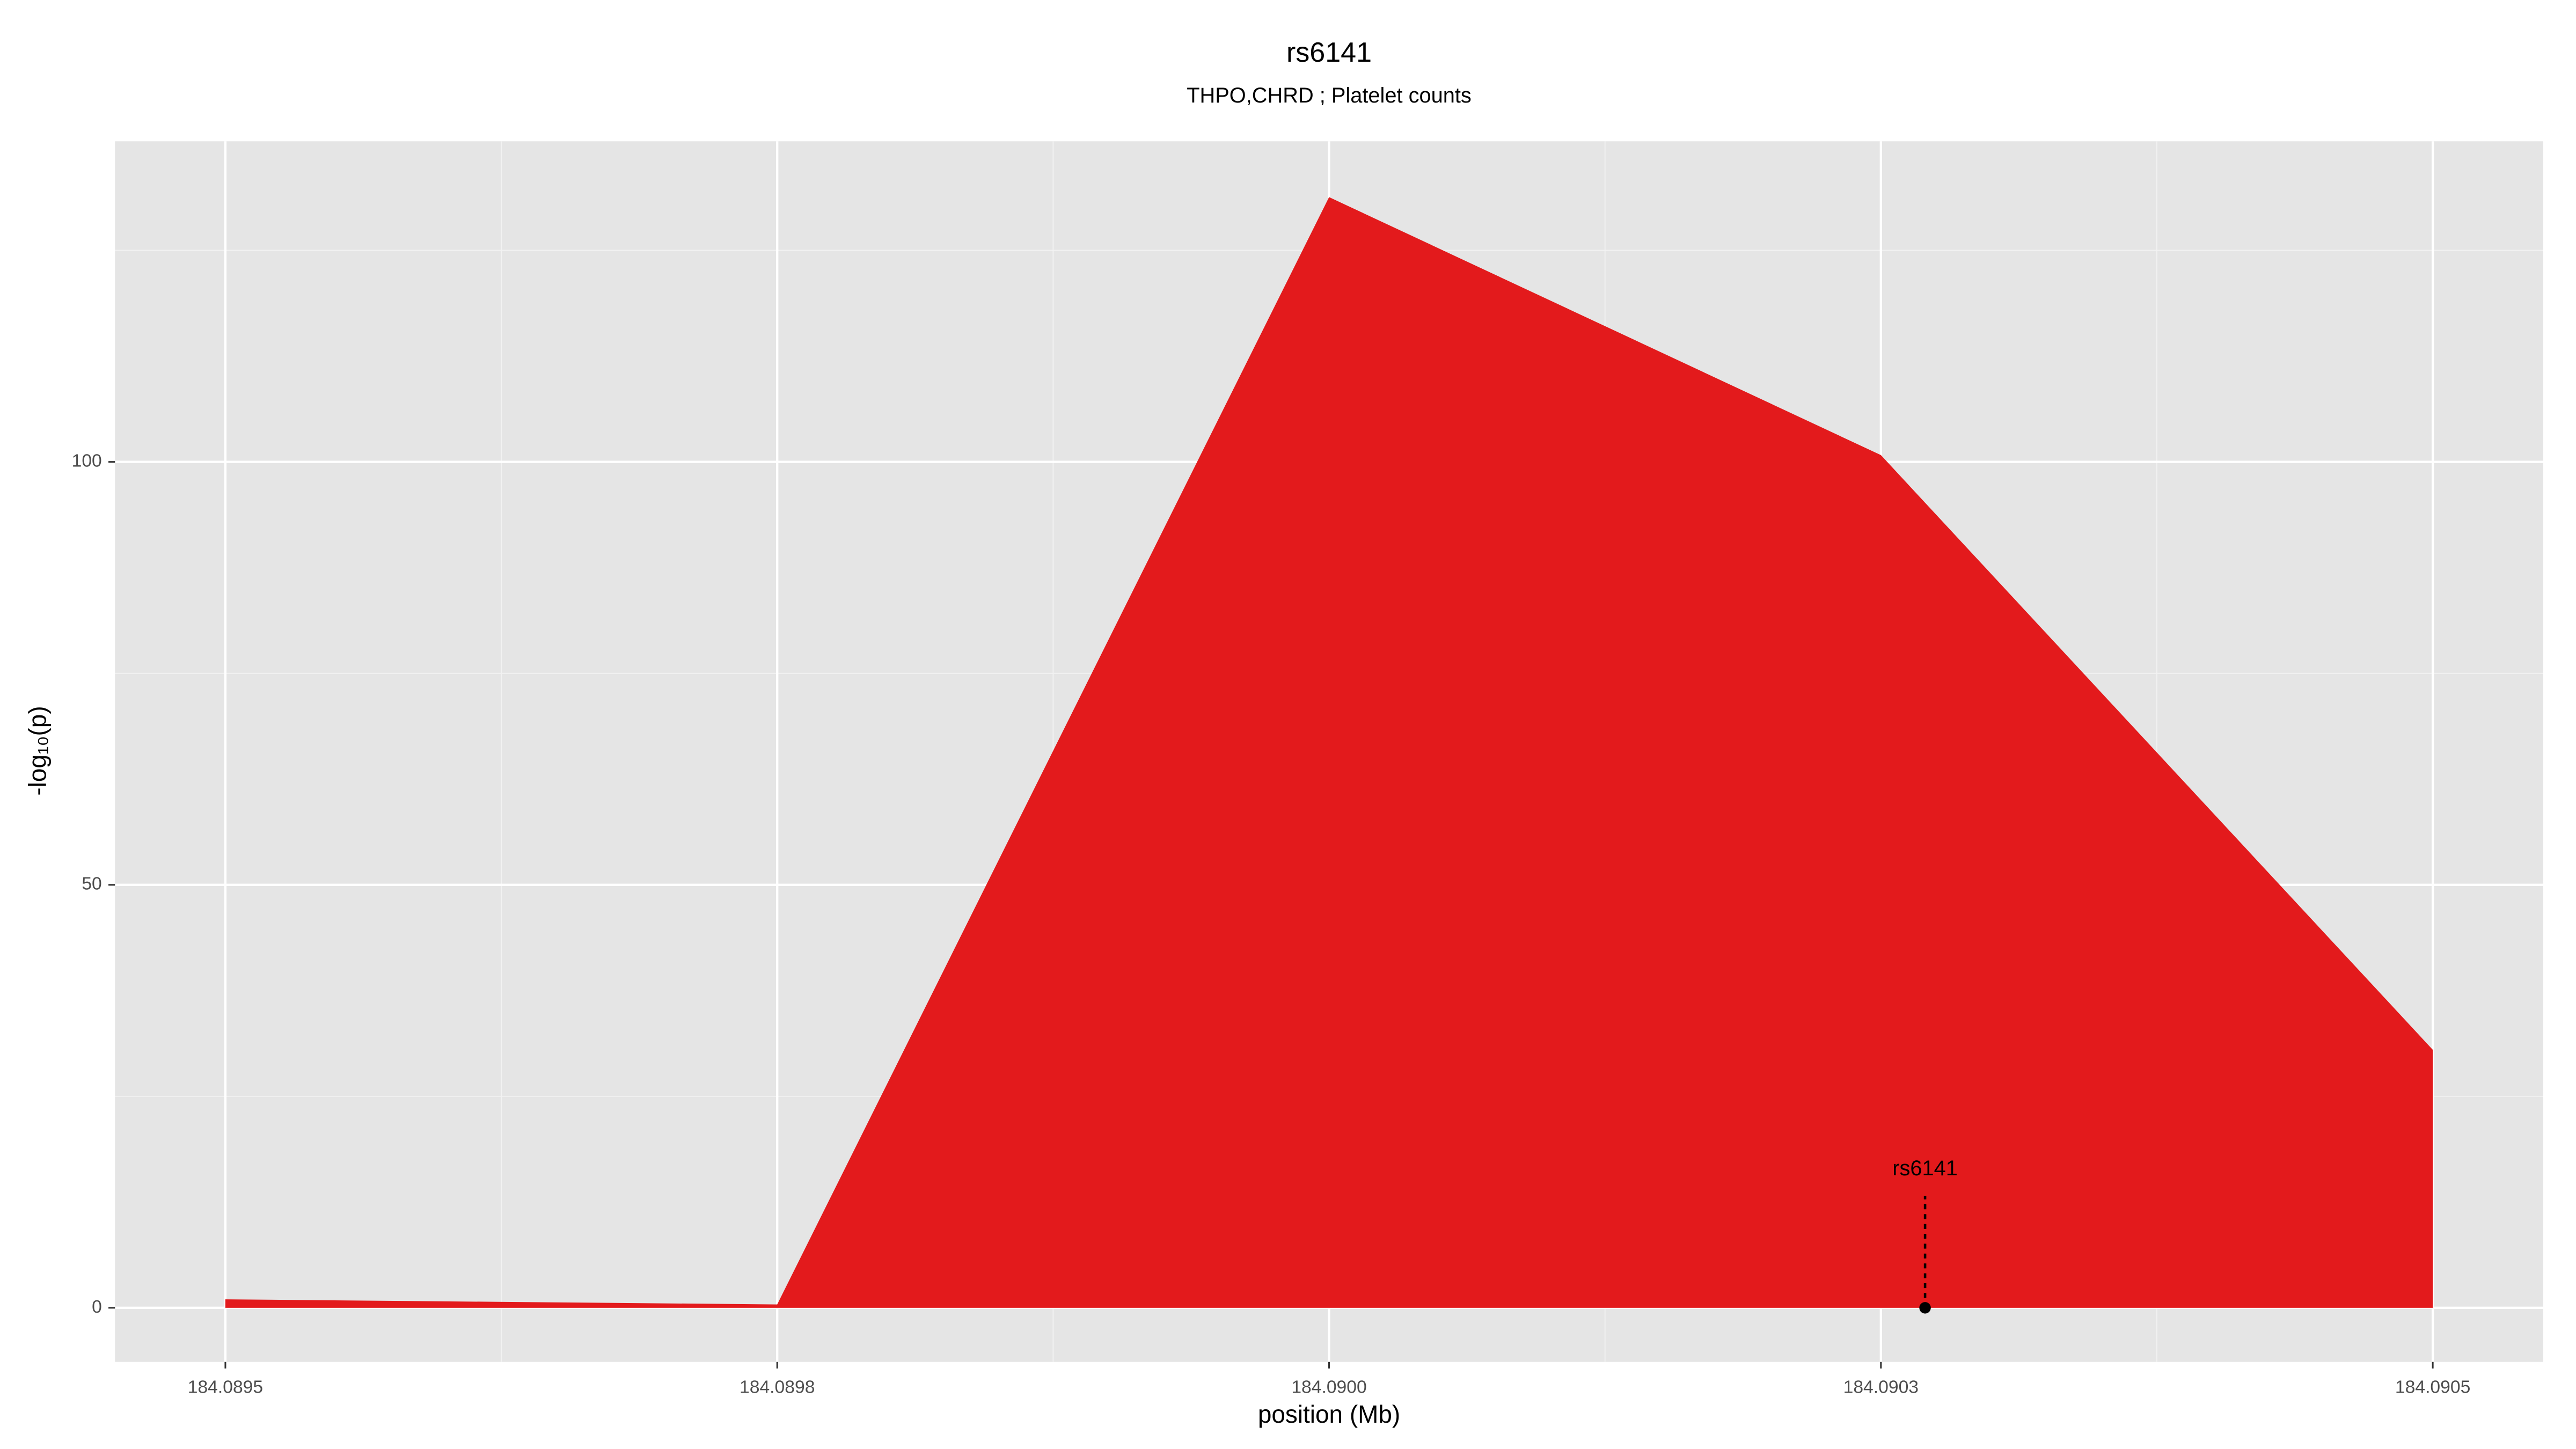 The height and width of the screenshot is (1449, 2576). Describe the element at coordinates (38, 750) in the screenshot. I see `y-axis-label: -log₁₀(p)` at that location.